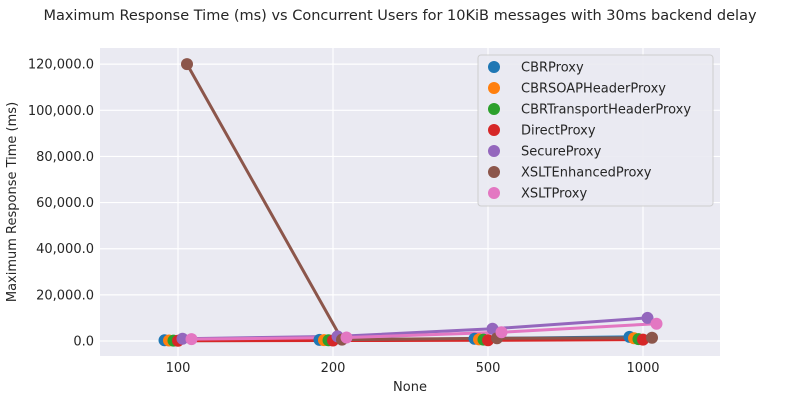  Describe the element at coordinates (65, 295) in the screenshot. I see `y-tick-label: 20,000.0` at that location.